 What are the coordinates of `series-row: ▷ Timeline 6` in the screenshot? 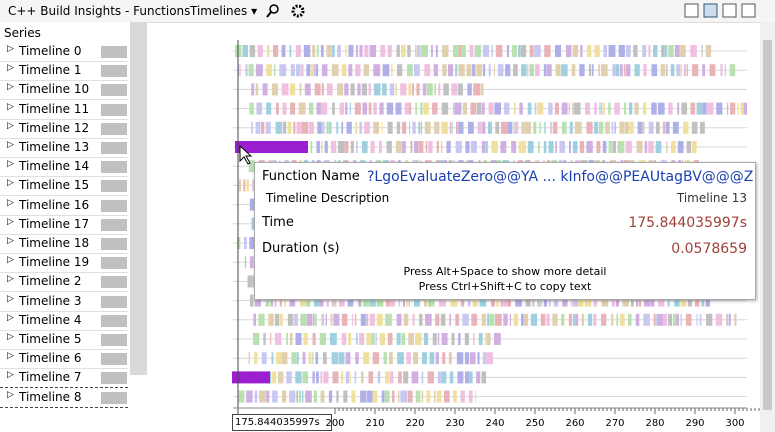 It's located at (64, 359).